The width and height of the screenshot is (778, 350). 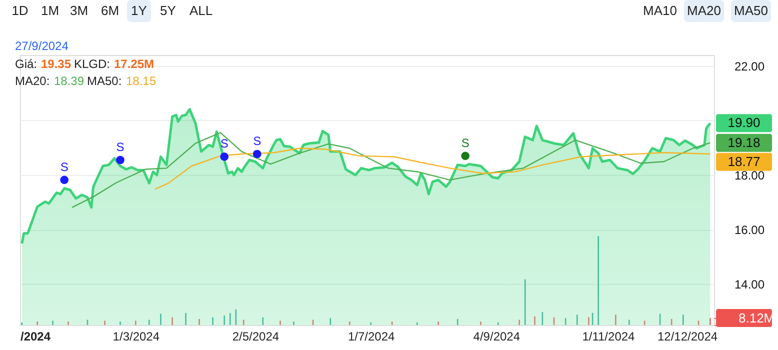 I want to click on text: MA20, so click(x=704, y=10).